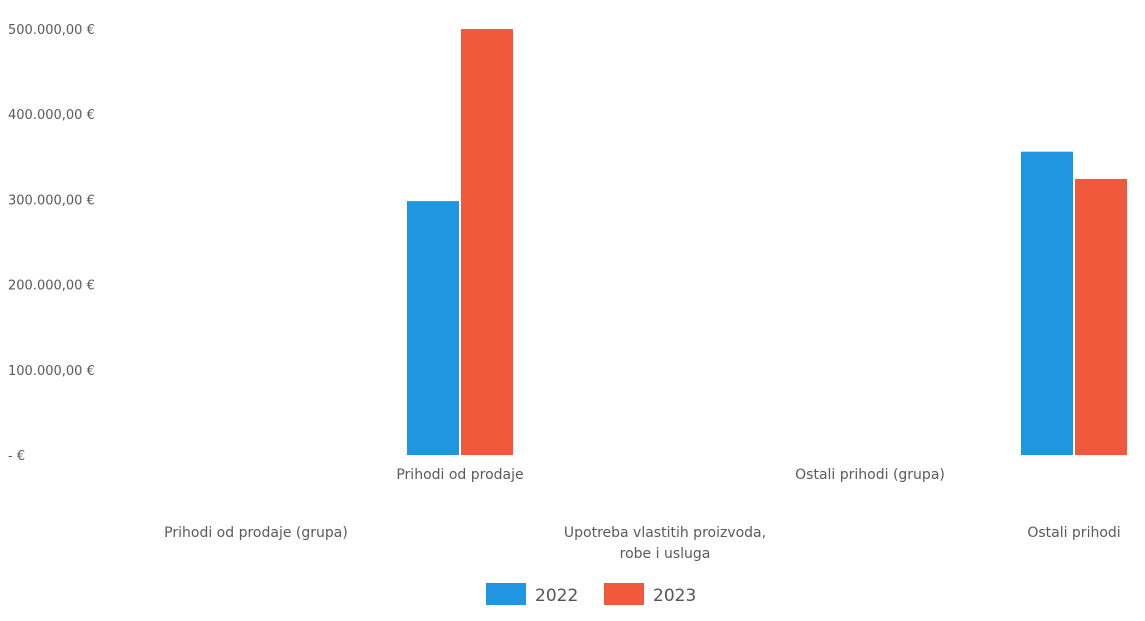 The height and width of the screenshot is (621, 1145). Describe the element at coordinates (674, 596) in the screenshot. I see `legend-label: 2023` at that location.